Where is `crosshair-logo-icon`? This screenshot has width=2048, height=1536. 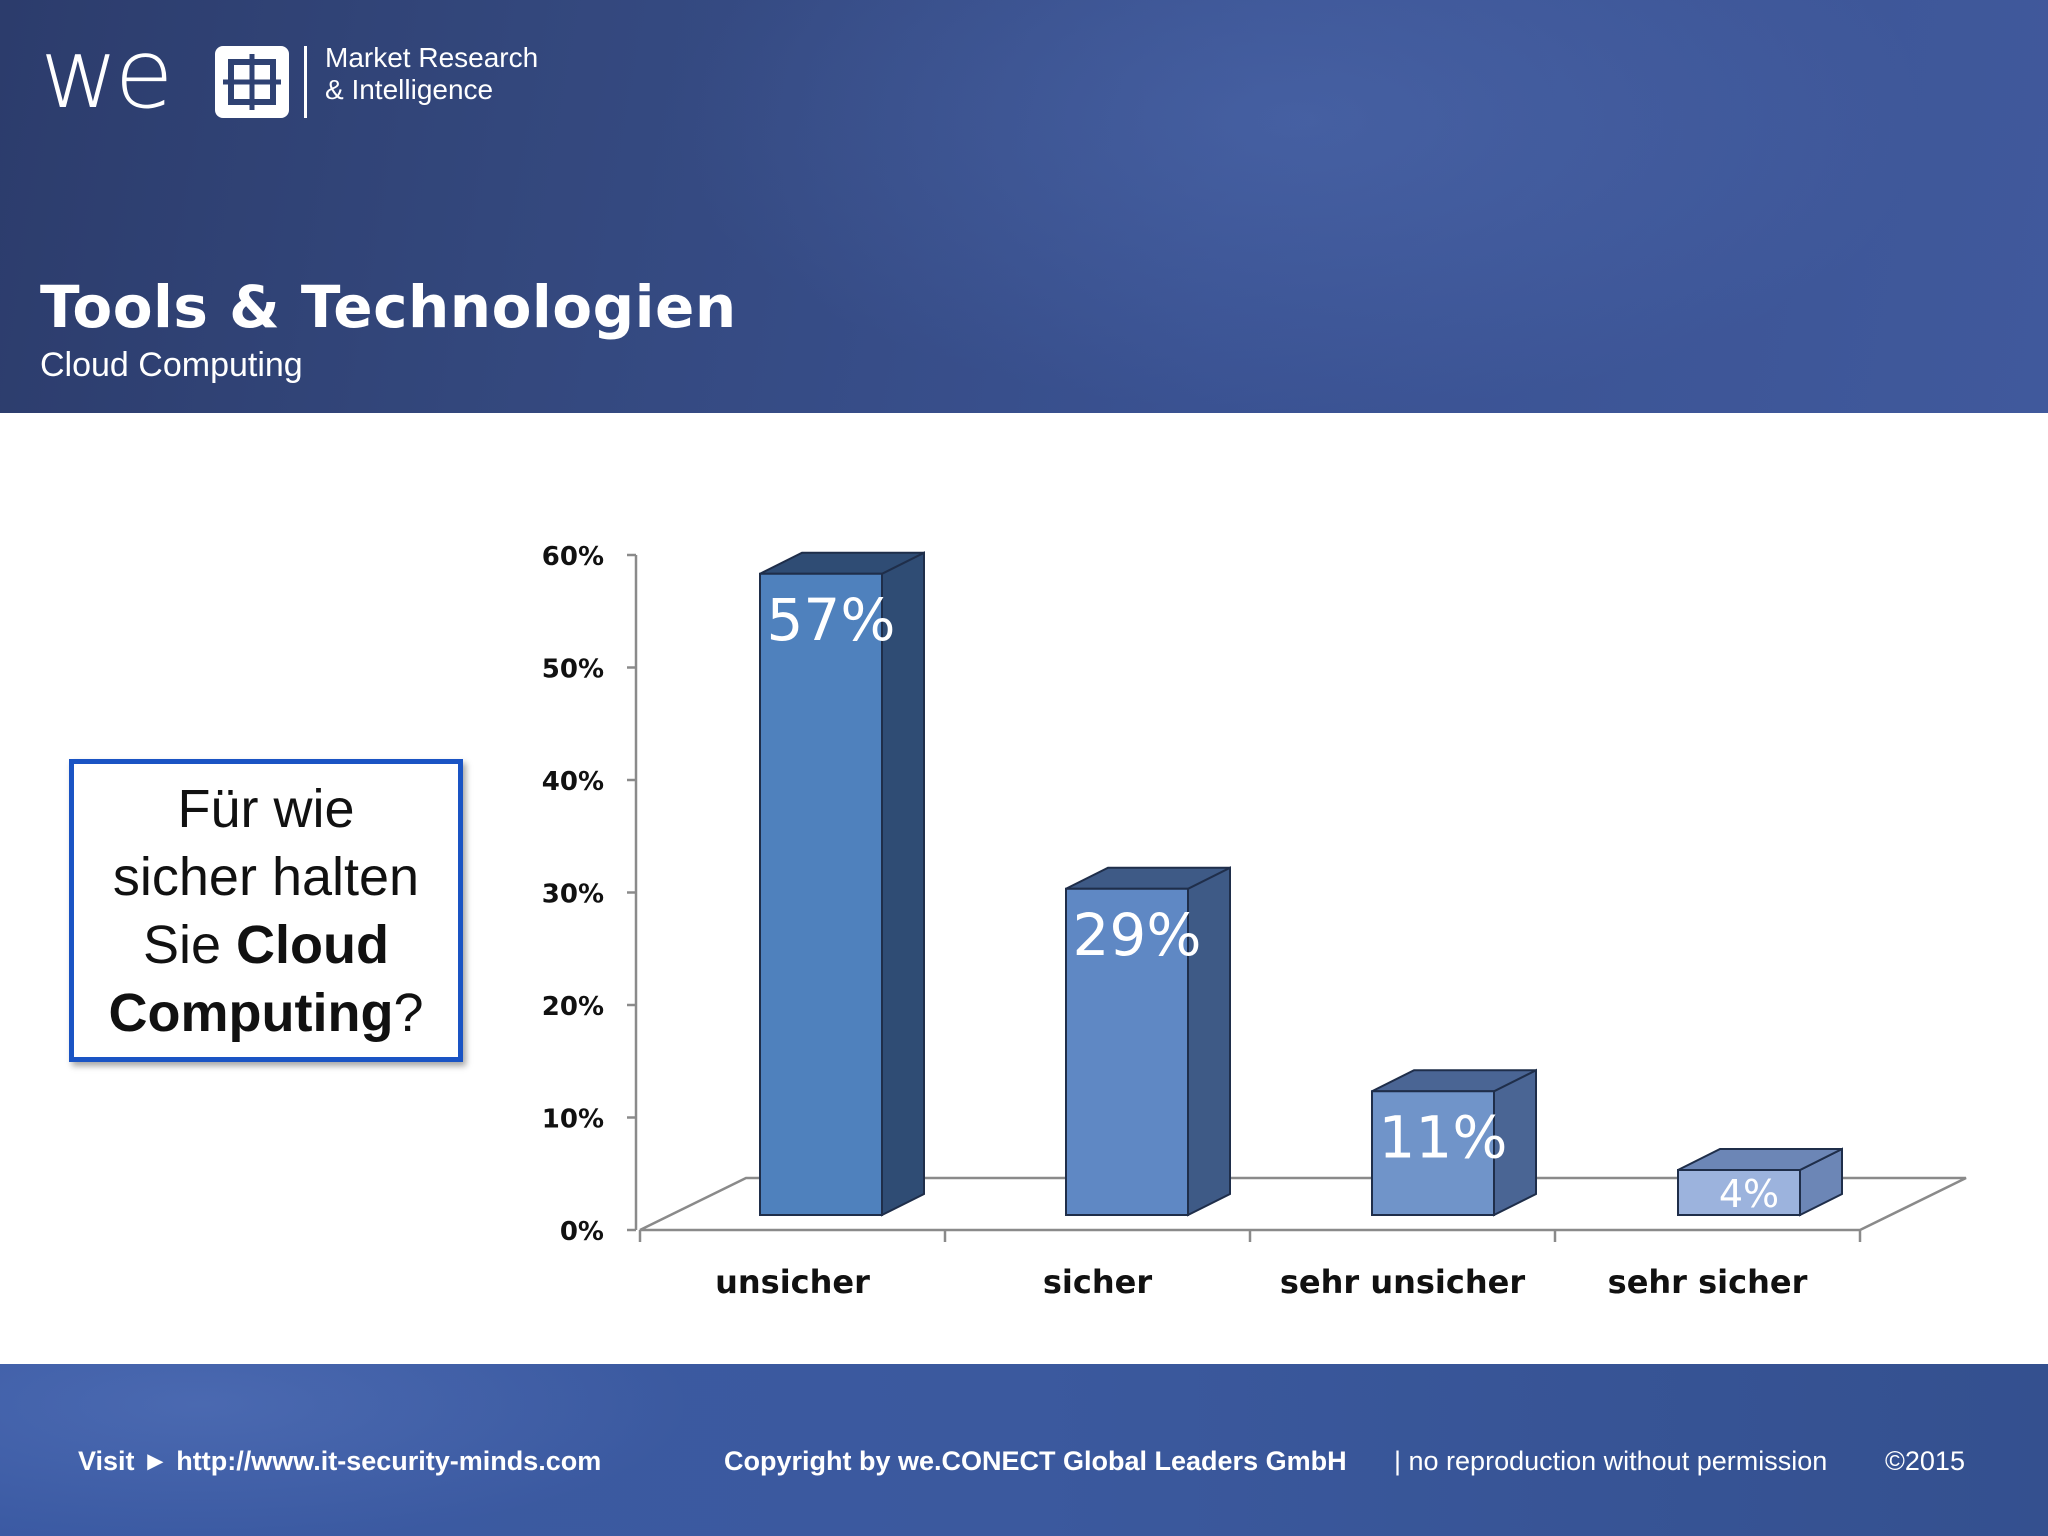
crosshair-logo-icon is located at coordinates (252, 82).